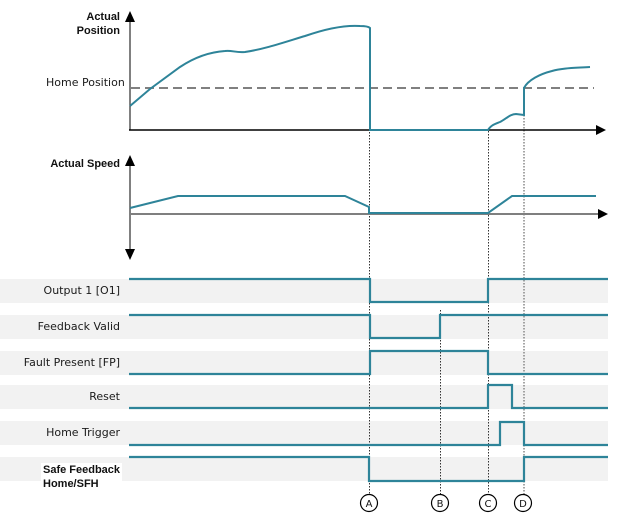  I want to click on marker-d-circle, so click(523, 503).